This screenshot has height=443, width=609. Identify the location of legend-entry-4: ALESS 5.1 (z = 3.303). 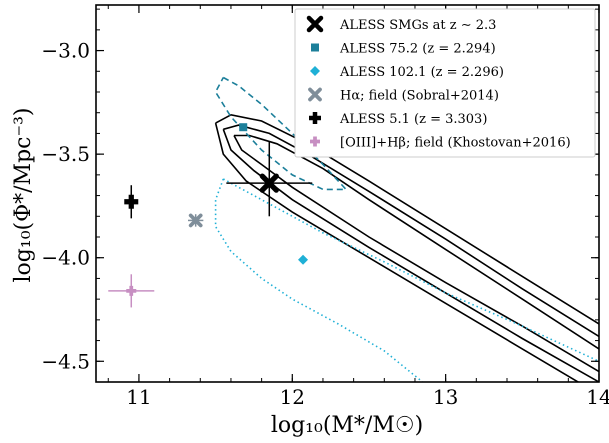
(413, 119).